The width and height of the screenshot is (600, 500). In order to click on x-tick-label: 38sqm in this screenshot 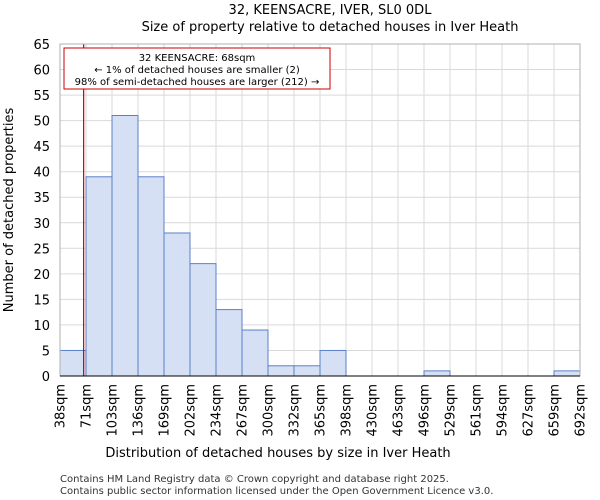, I will do `click(61, 406)`.